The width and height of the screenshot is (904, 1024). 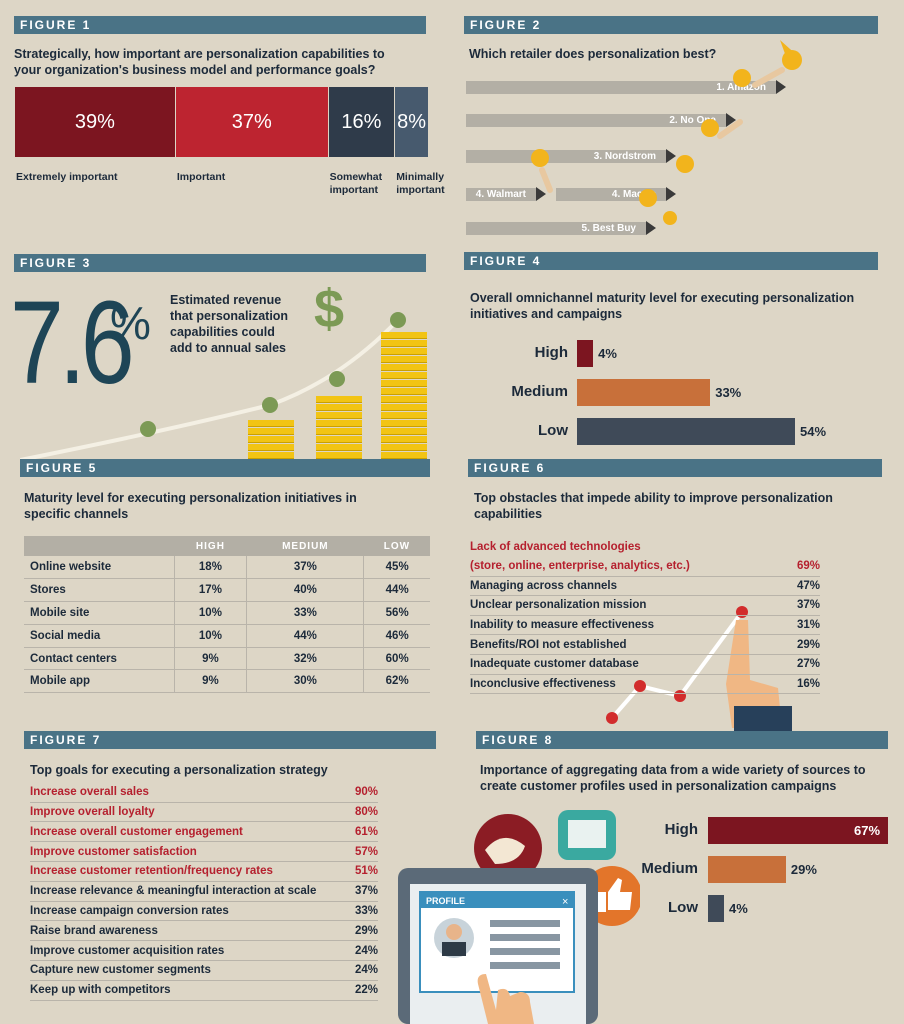 I want to click on list-item: Increase overall customer engagement 61%, so click(x=204, y=833).